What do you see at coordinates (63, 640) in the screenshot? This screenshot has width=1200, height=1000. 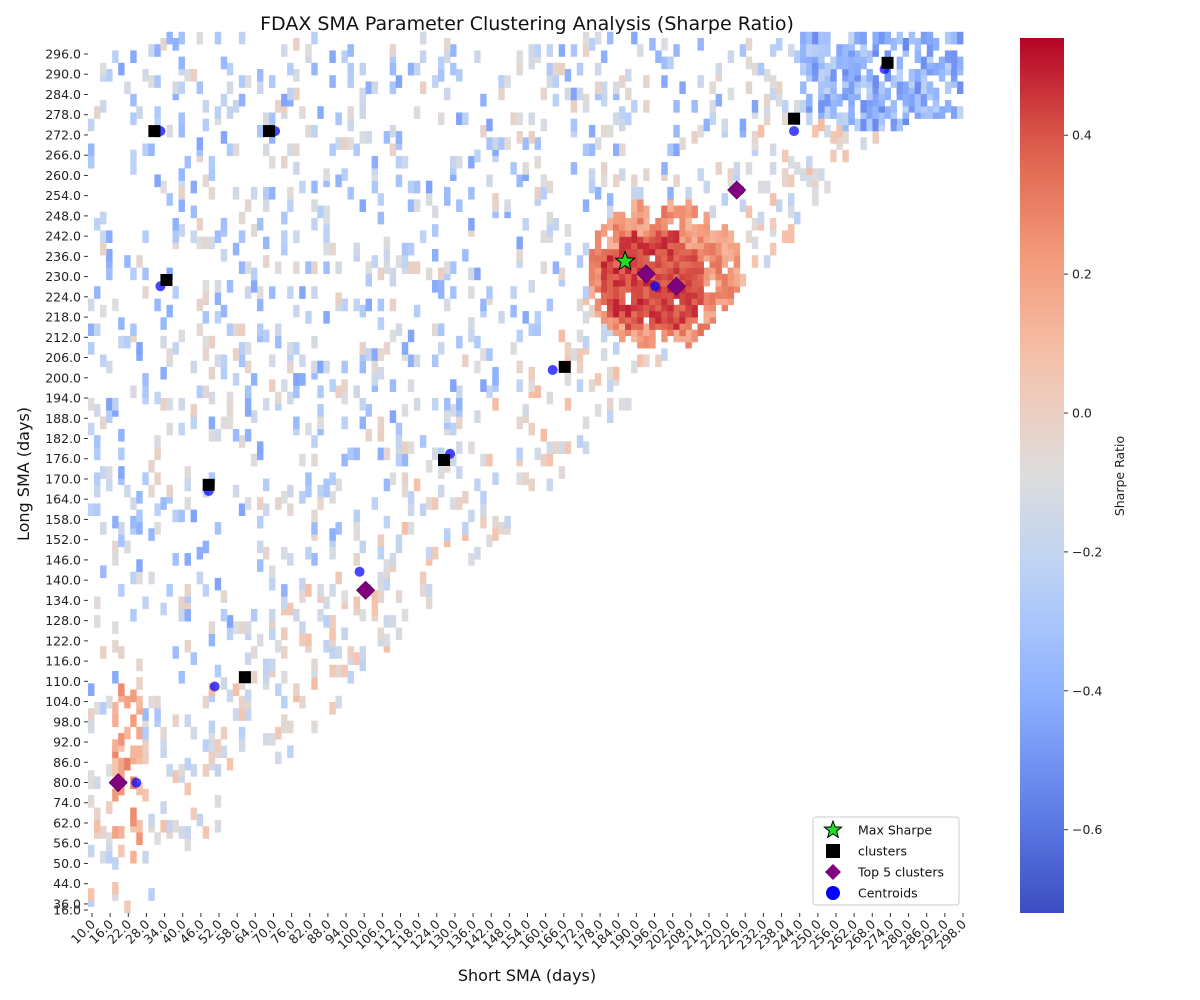 I see `y-tick-label: 122.0` at bounding box center [63, 640].